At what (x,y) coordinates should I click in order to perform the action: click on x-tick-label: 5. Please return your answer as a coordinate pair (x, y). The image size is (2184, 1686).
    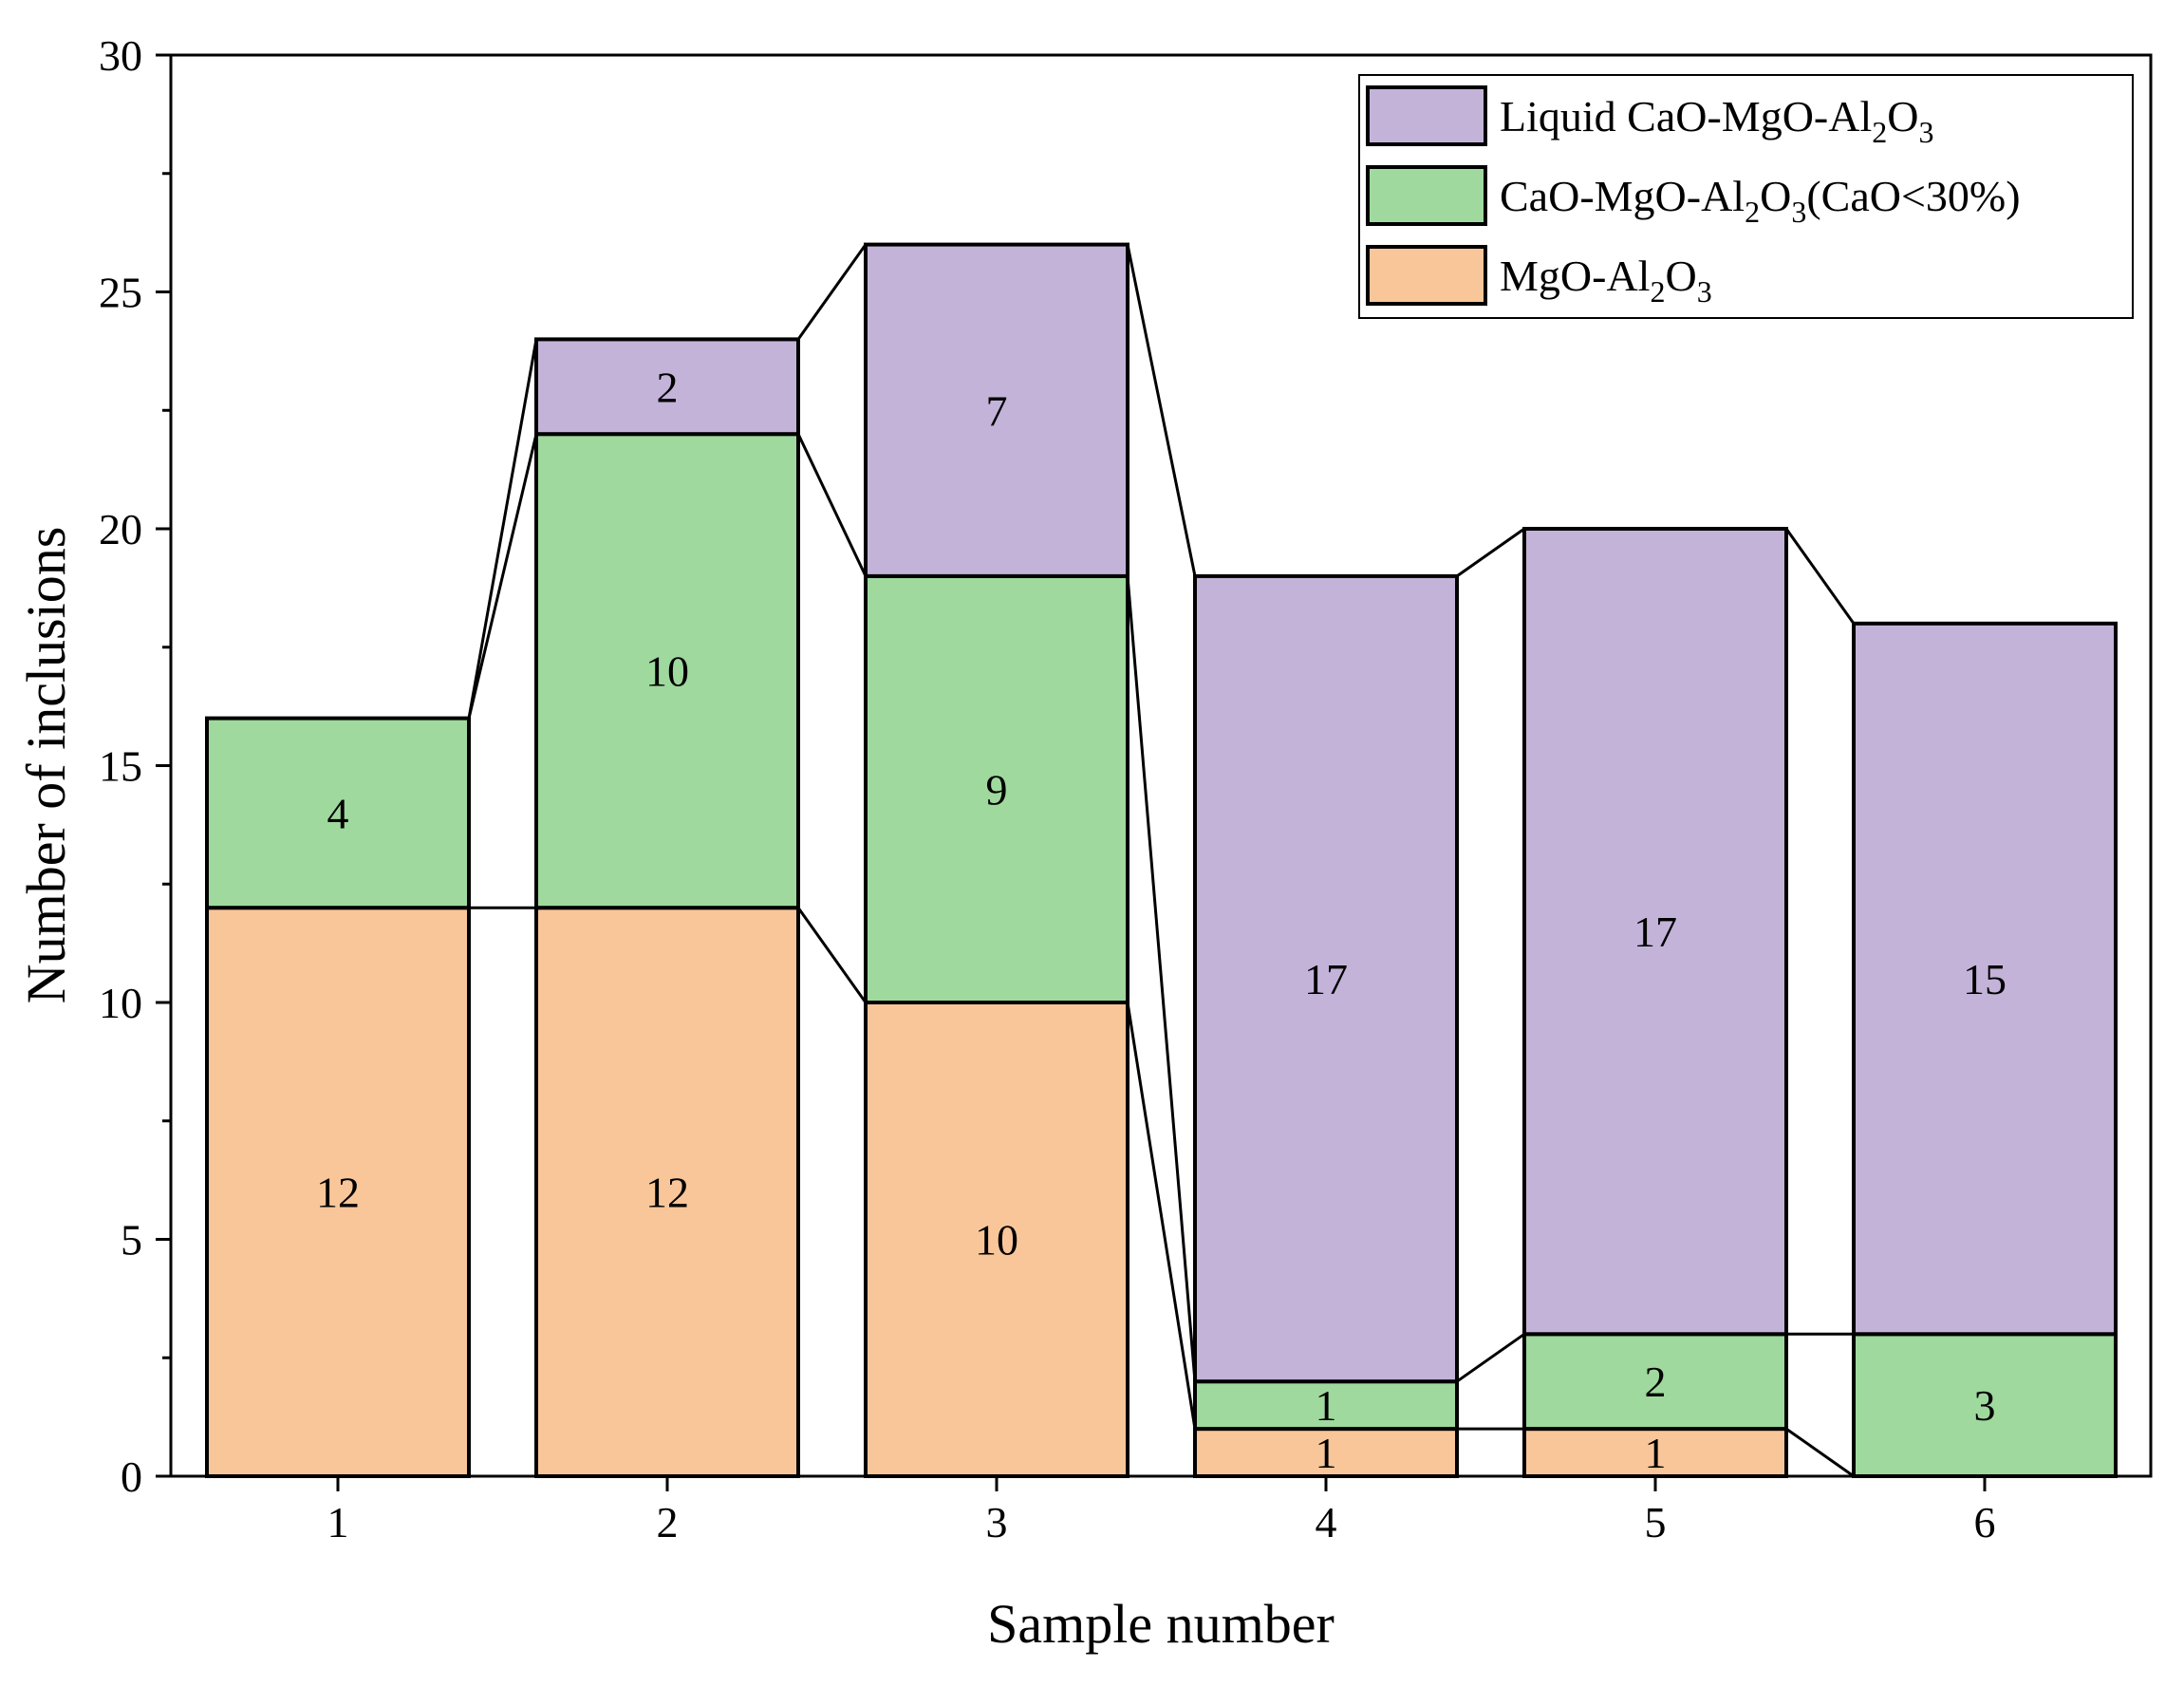
    Looking at the image, I should click on (1656, 1522).